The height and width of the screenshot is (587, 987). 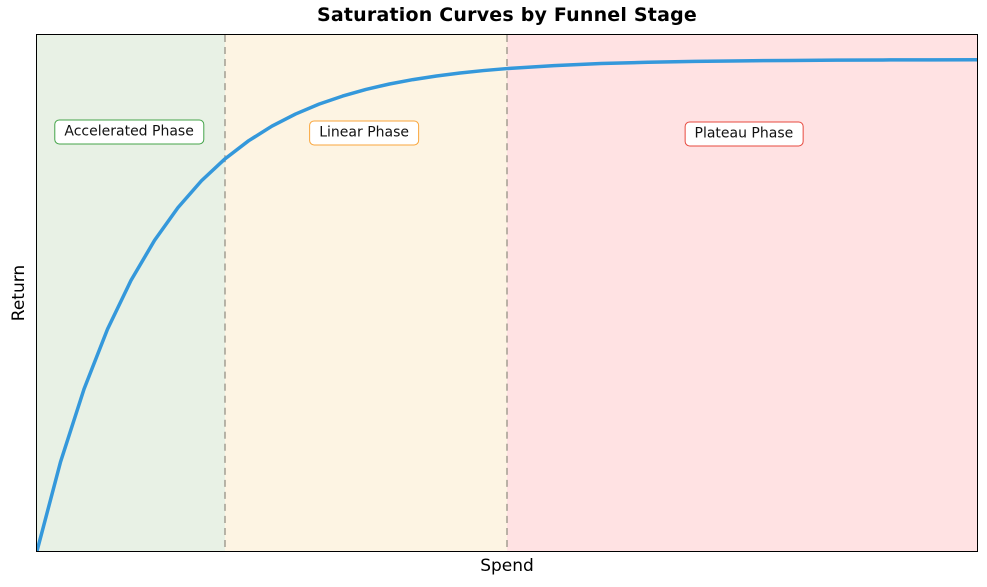 I want to click on x-axis-label: Spend, so click(x=507, y=566).